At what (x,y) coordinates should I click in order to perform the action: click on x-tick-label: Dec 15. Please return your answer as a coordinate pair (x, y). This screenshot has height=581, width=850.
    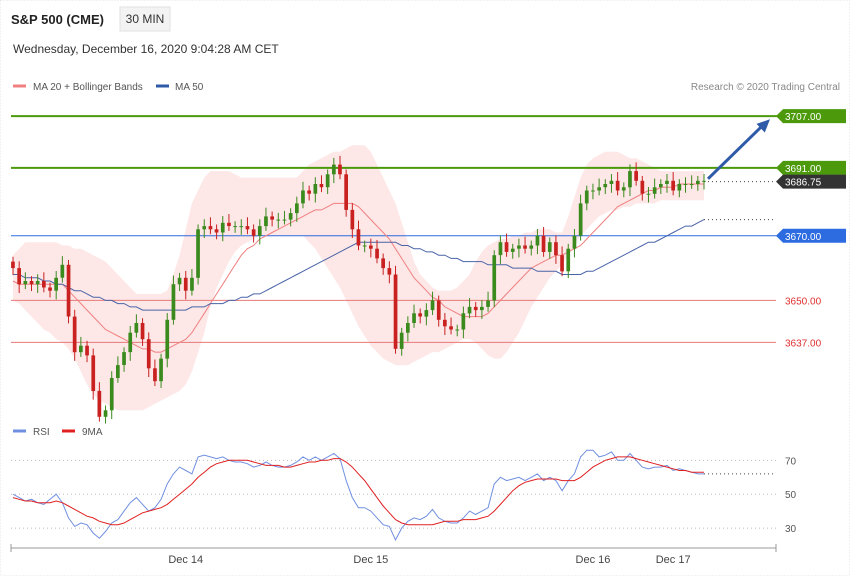
    Looking at the image, I should click on (370, 560).